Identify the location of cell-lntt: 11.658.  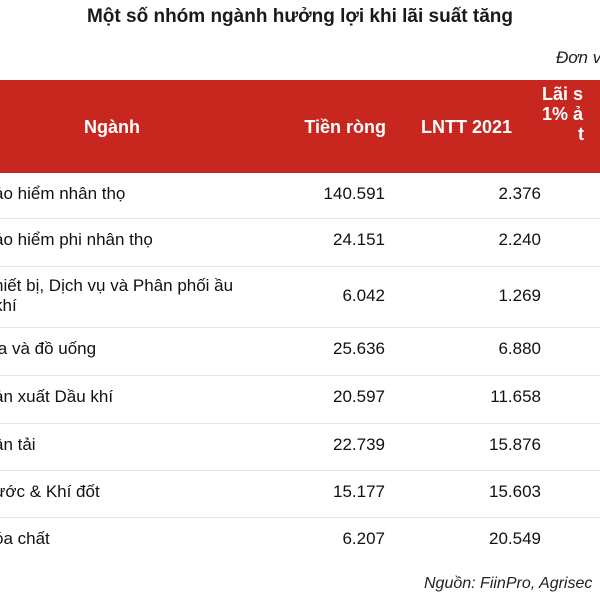
(515, 396).